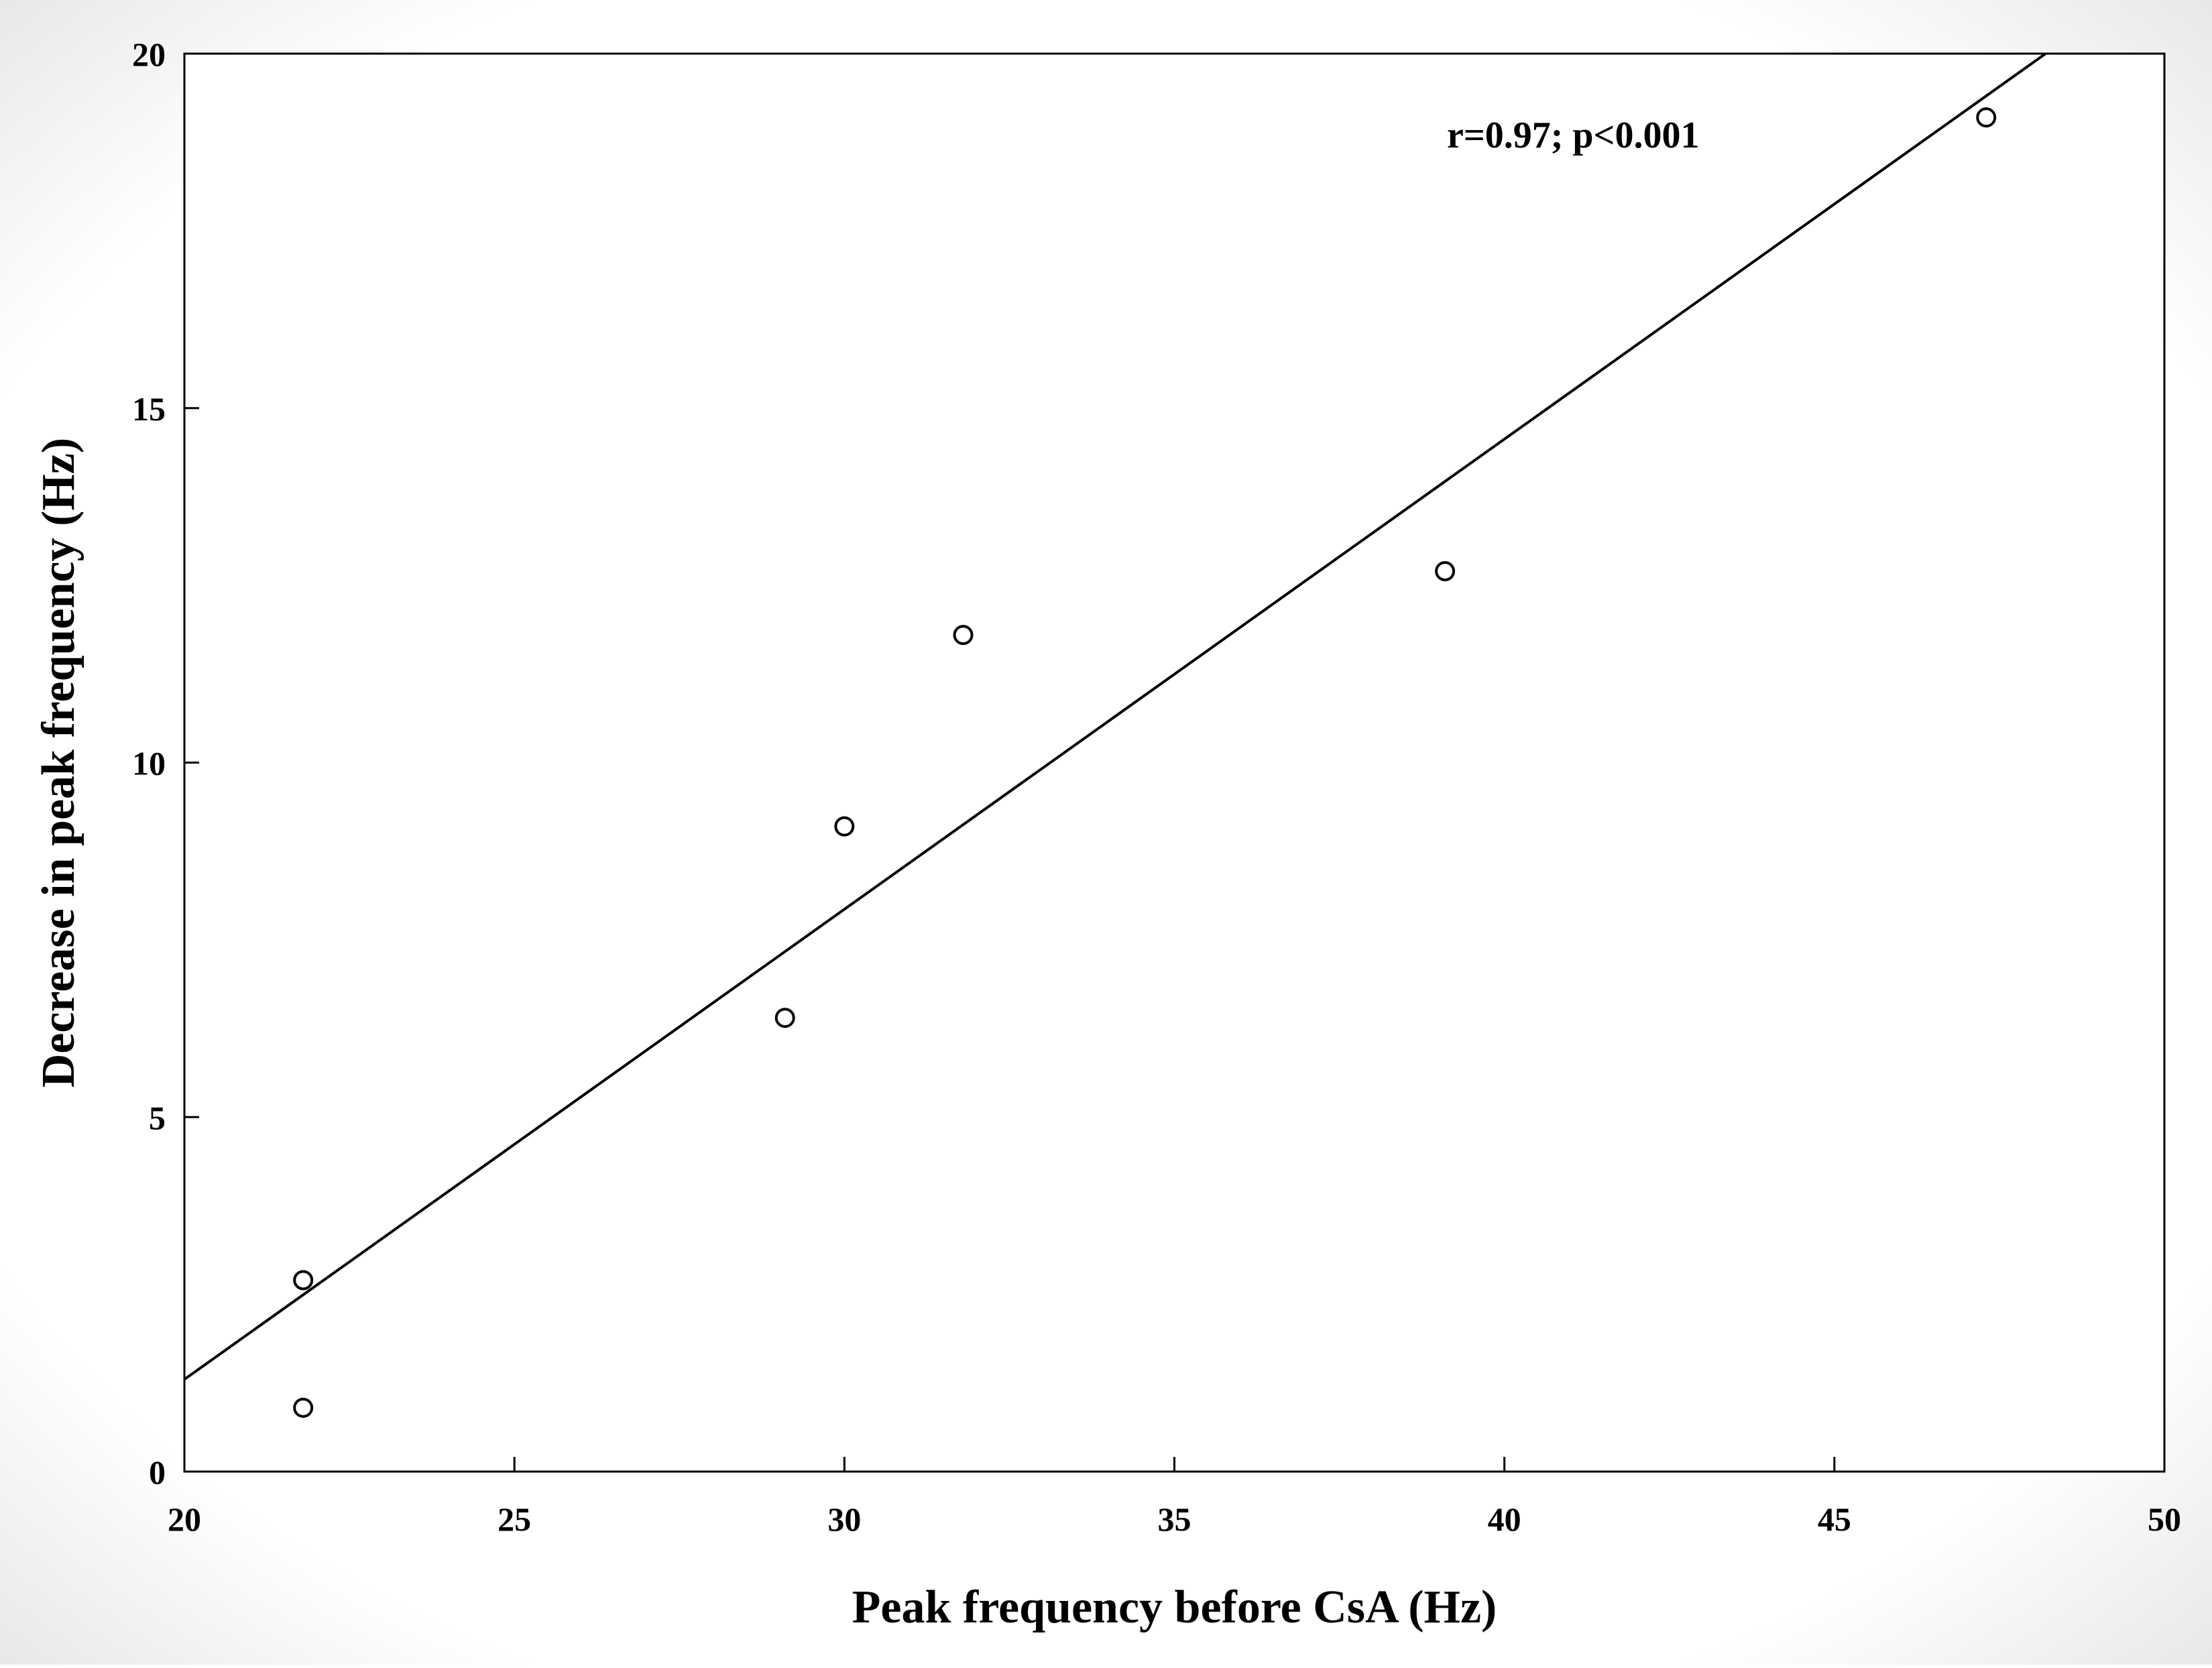 The height and width of the screenshot is (1668, 2212). I want to click on y-tick-label: 15, so click(149, 409).